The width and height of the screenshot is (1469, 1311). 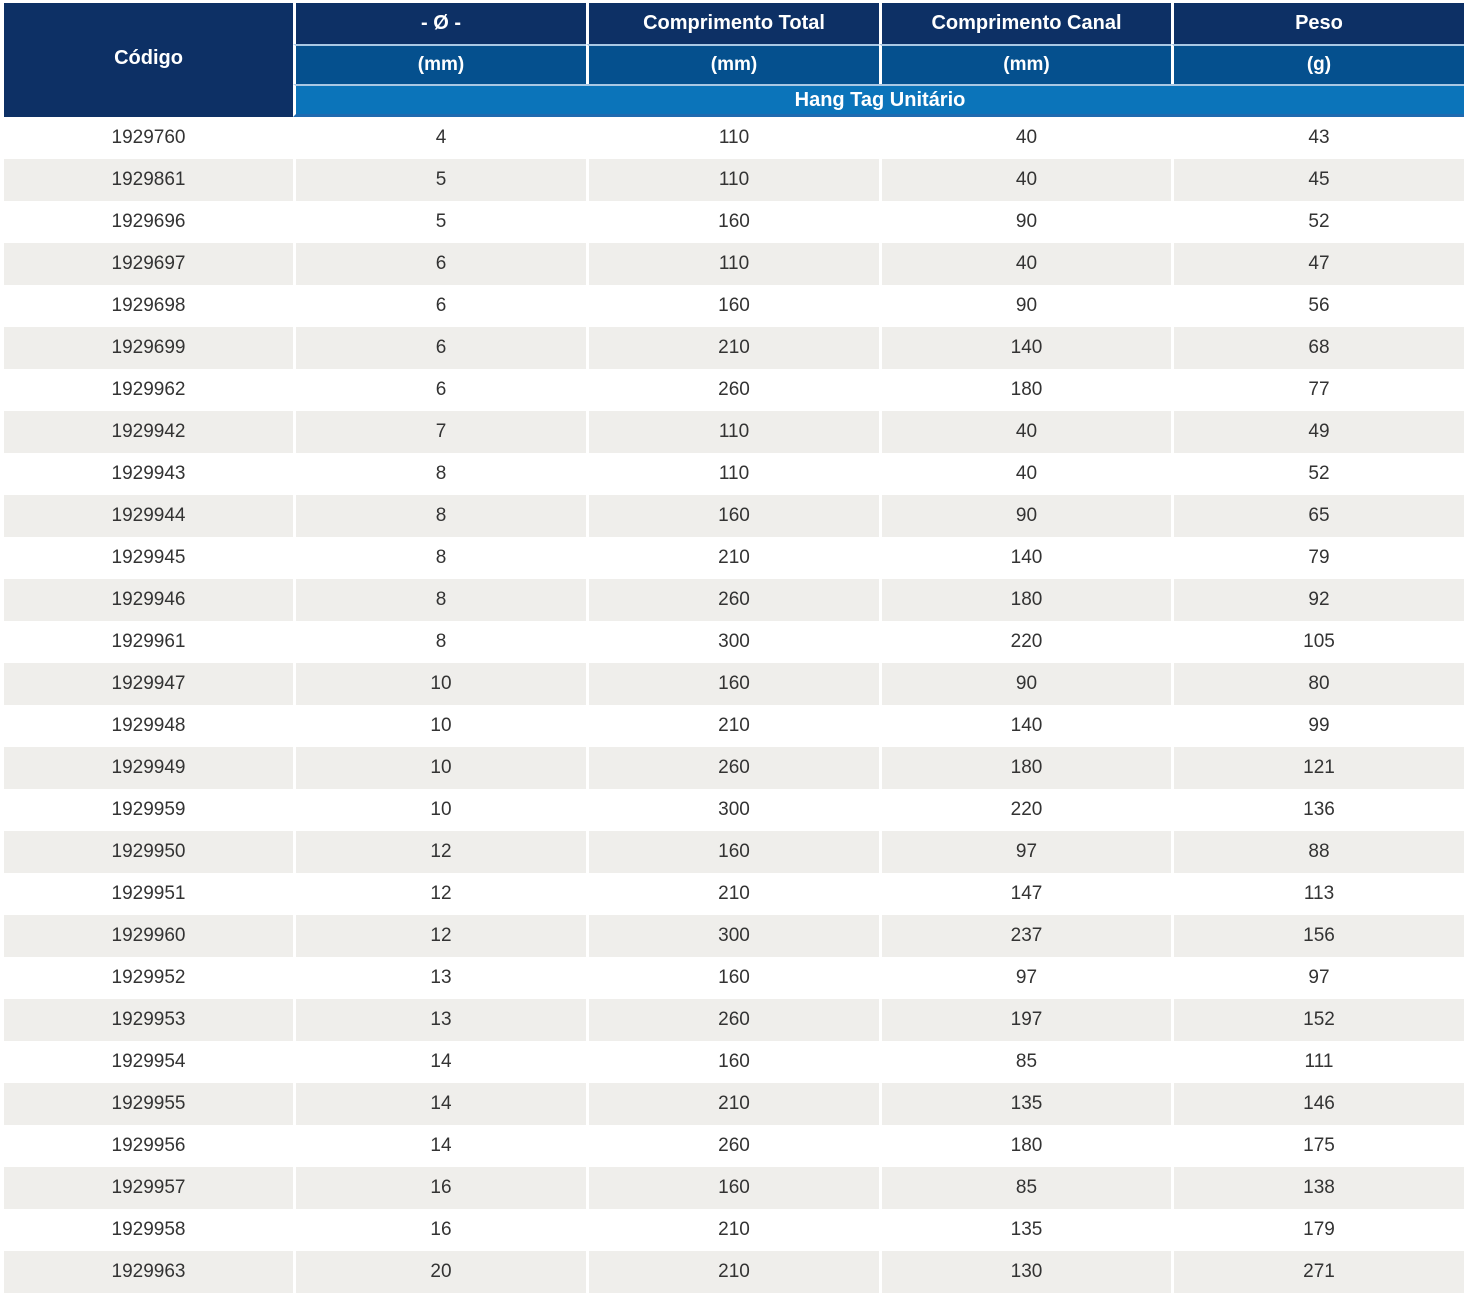 I want to click on table-cell: 1929959, so click(x=148, y=810).